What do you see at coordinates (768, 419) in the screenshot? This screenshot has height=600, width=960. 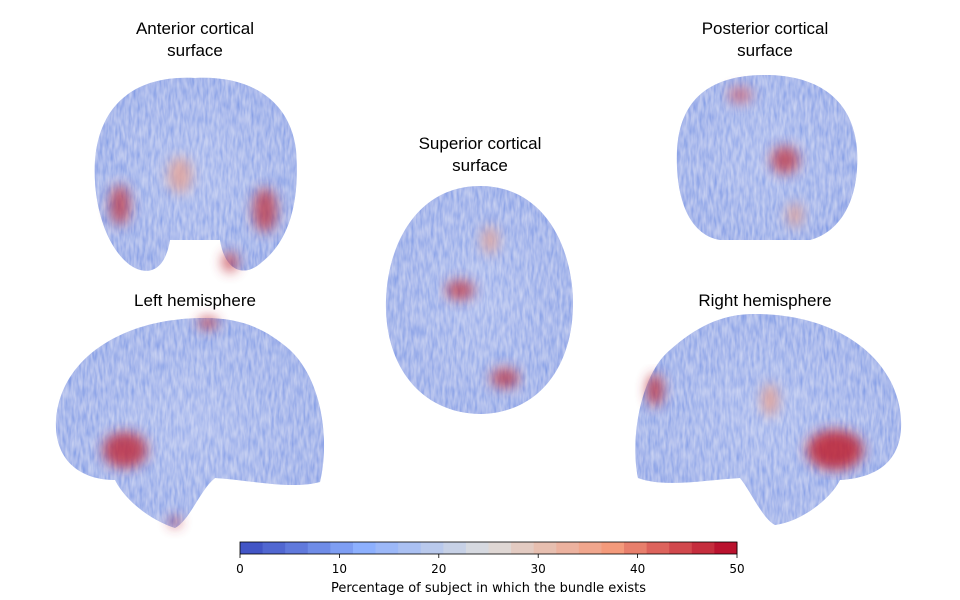 I see `brain-right` at bounding box center [768, 419].